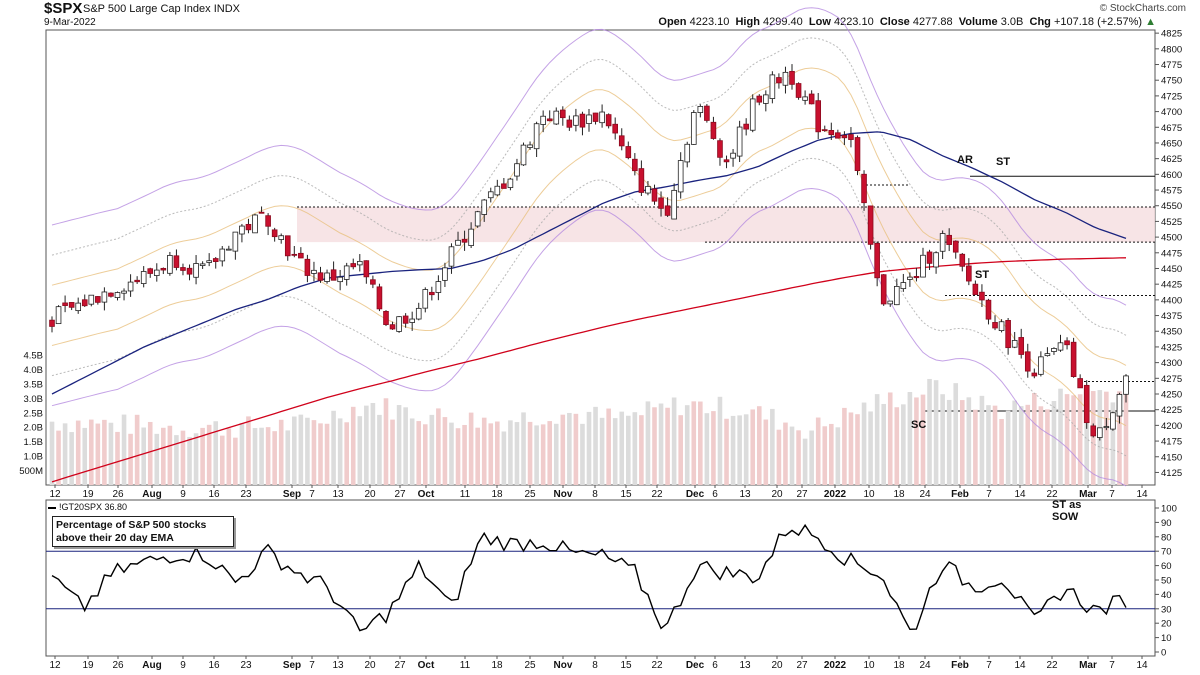 The image size is (1200, 675). What do you see at coordinates (1166, 638) in the screenshot?
I see `pct-tick-label: 10` at bounding box center [1166, 638].